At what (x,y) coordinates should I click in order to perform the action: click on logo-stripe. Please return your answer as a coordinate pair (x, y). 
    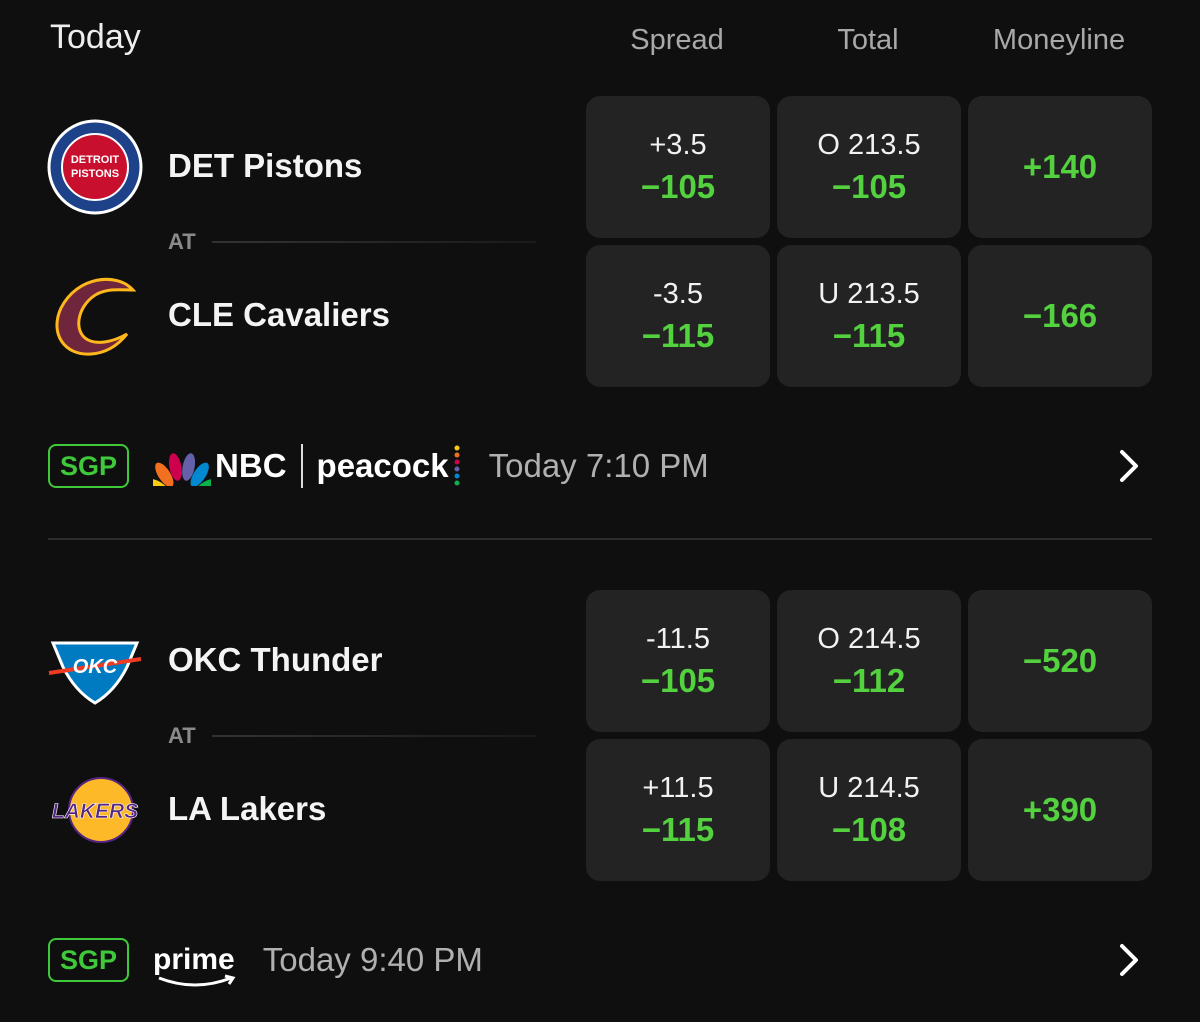
    Looking at the image, I should click on (95, 666).